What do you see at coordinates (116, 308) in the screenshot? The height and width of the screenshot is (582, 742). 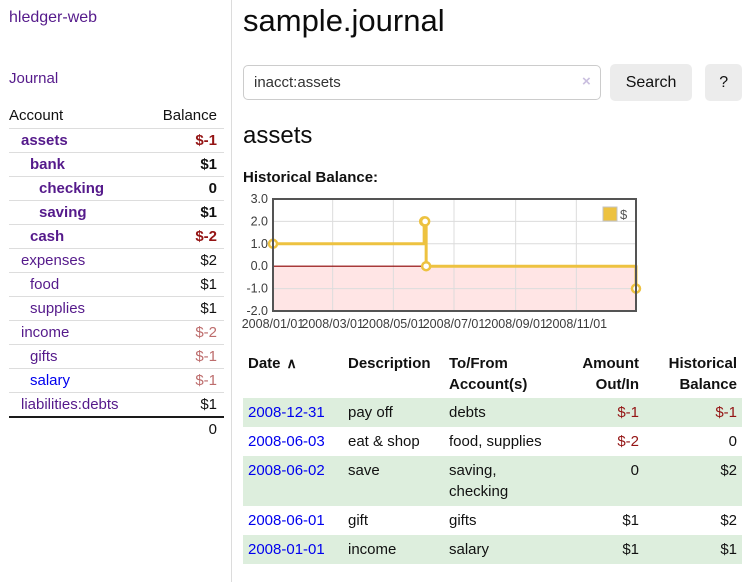 I see `account-row: supplies $1` at bounding box center [116, 308].